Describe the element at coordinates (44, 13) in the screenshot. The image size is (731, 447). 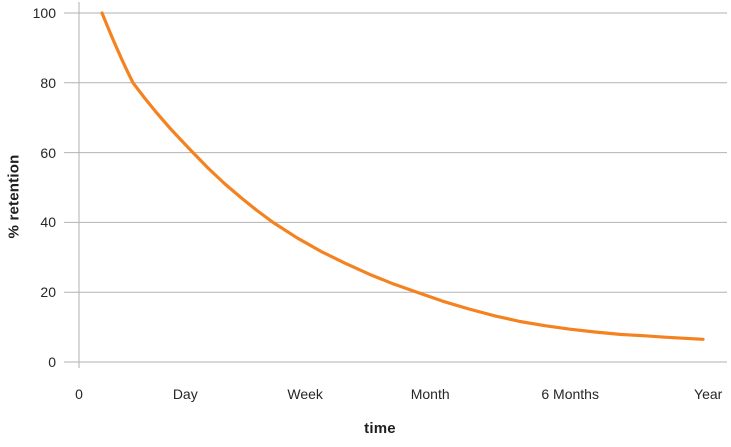
I see `y-tick-label-100: 100` at that location.